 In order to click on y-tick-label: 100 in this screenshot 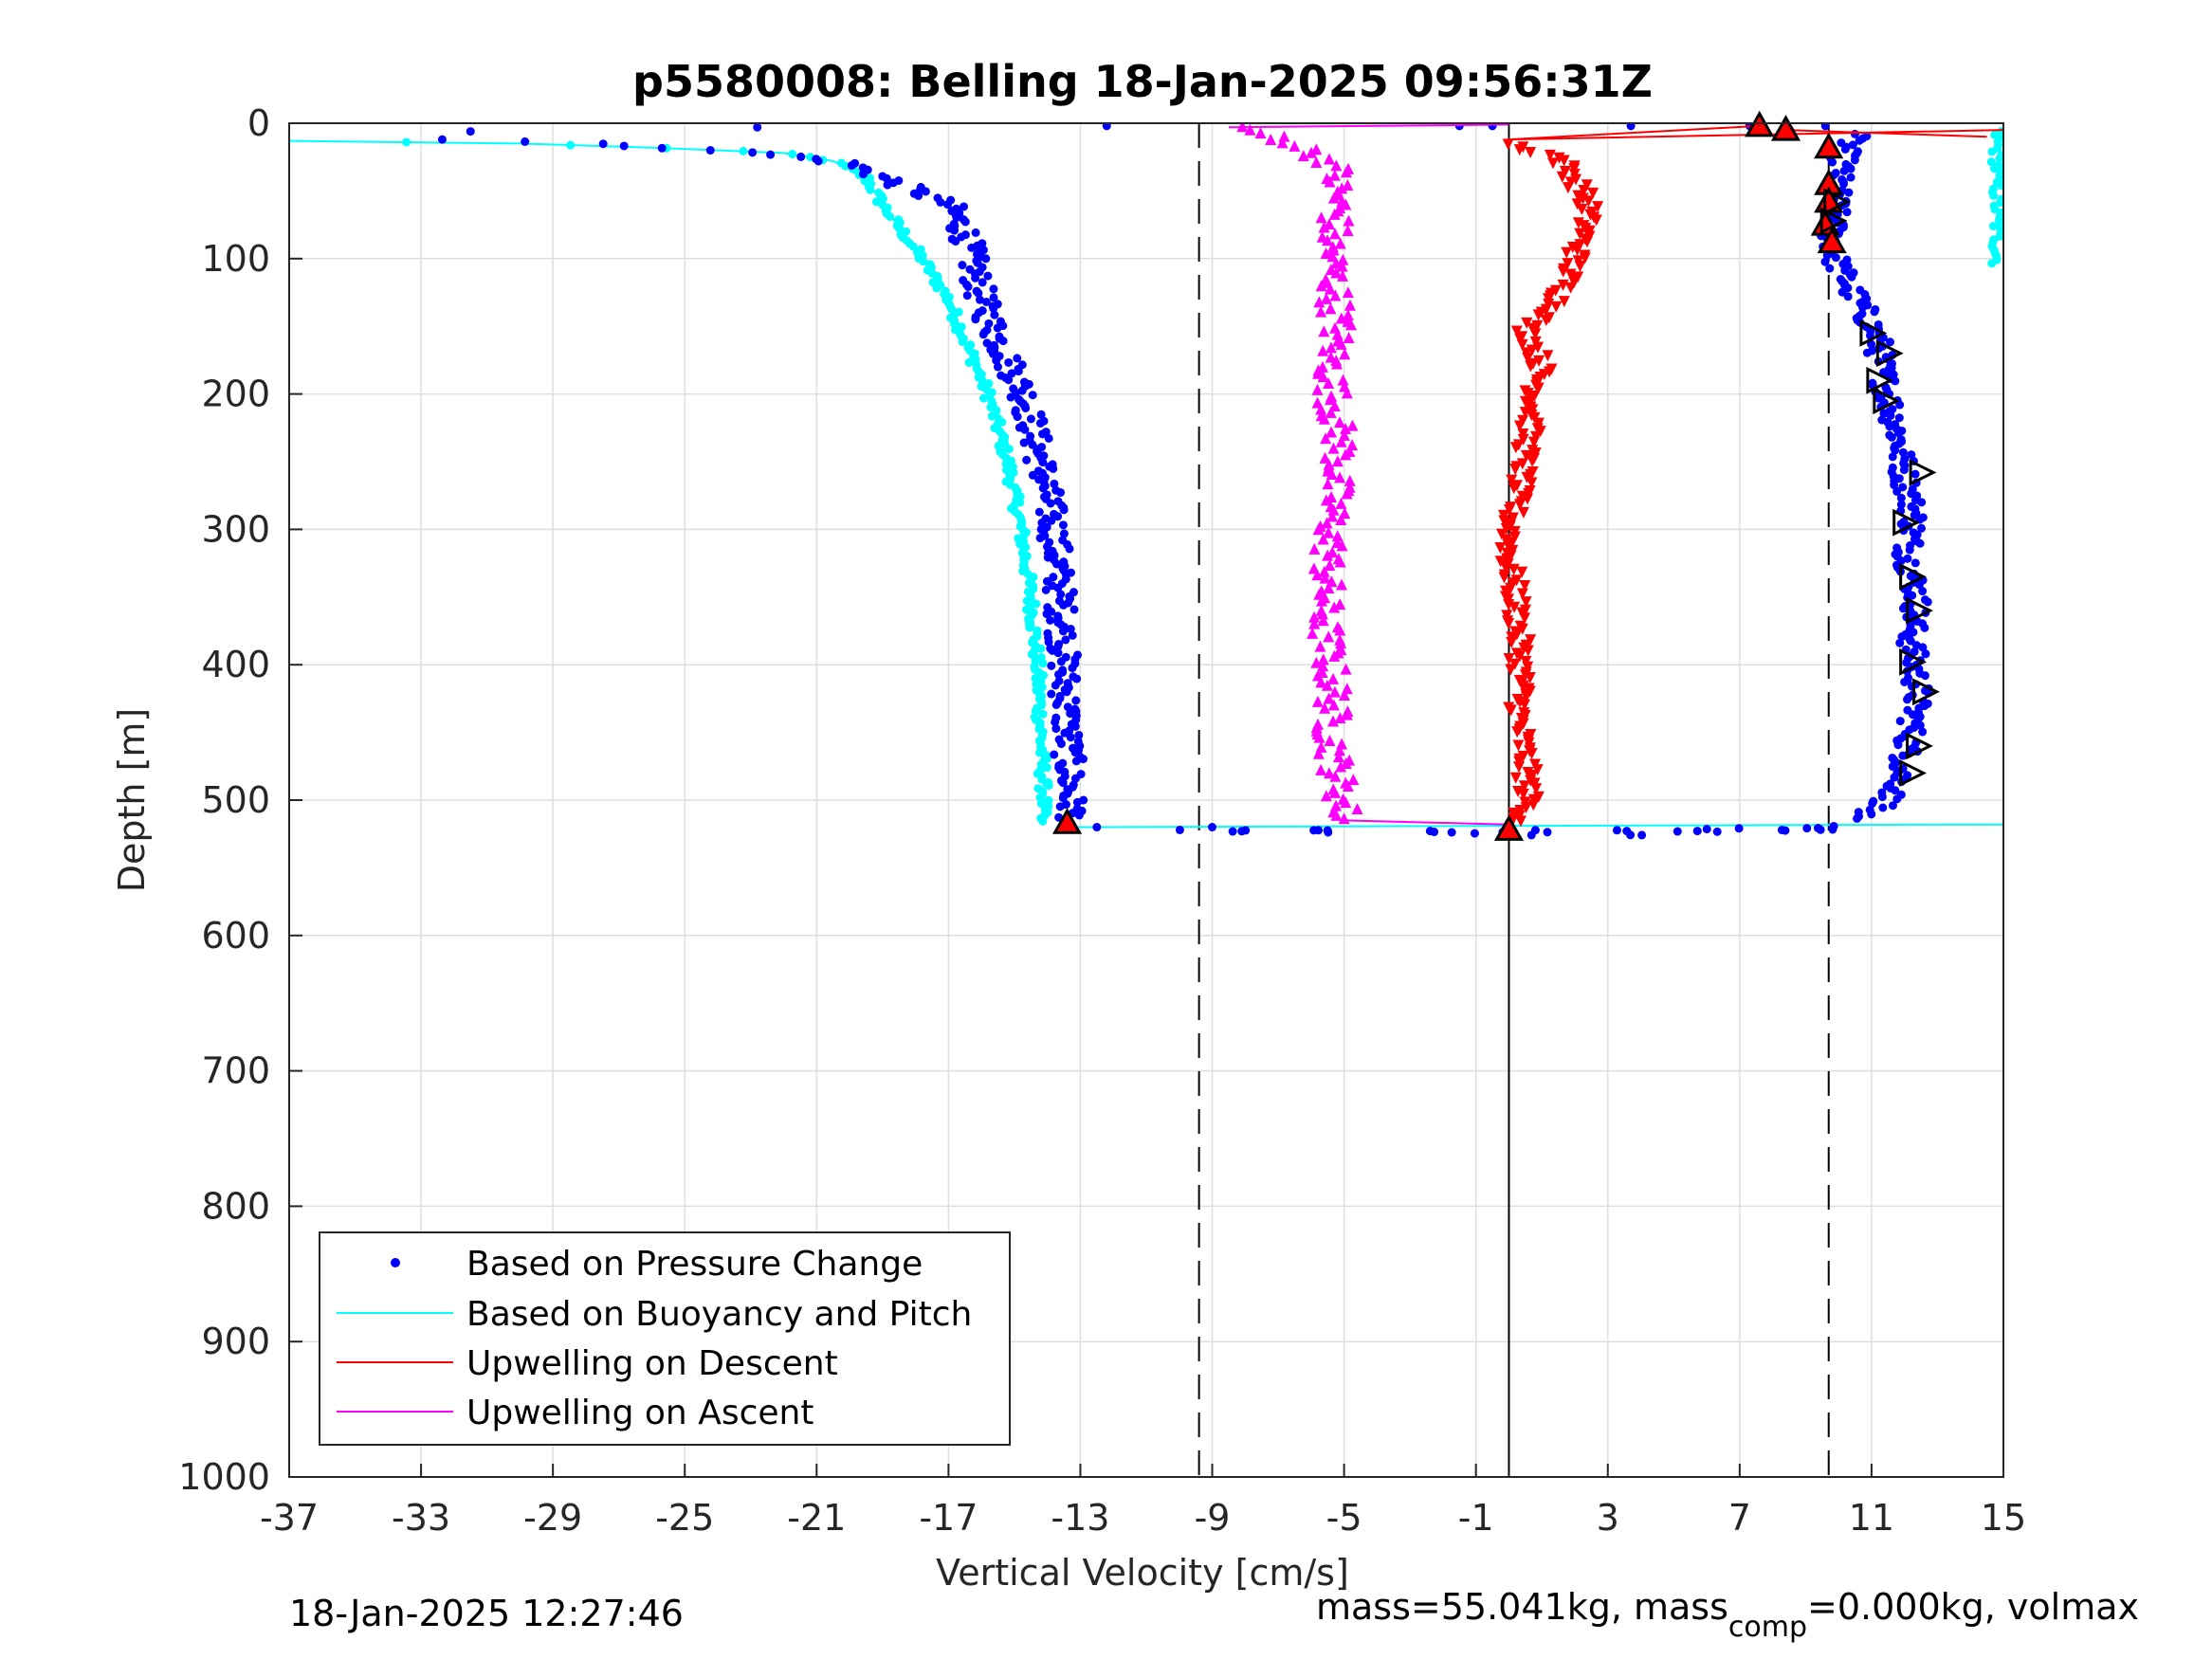, I will do `click(235, 259)`.